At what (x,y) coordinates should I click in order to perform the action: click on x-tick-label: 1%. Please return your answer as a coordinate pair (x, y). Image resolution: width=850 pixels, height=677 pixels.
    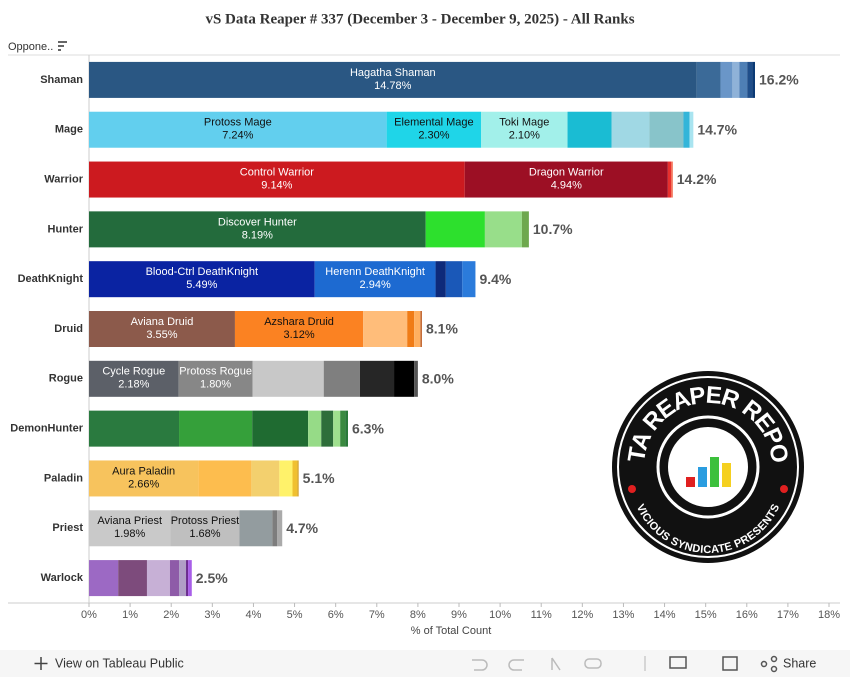
    Looking at the image, I should click on (130, 615).